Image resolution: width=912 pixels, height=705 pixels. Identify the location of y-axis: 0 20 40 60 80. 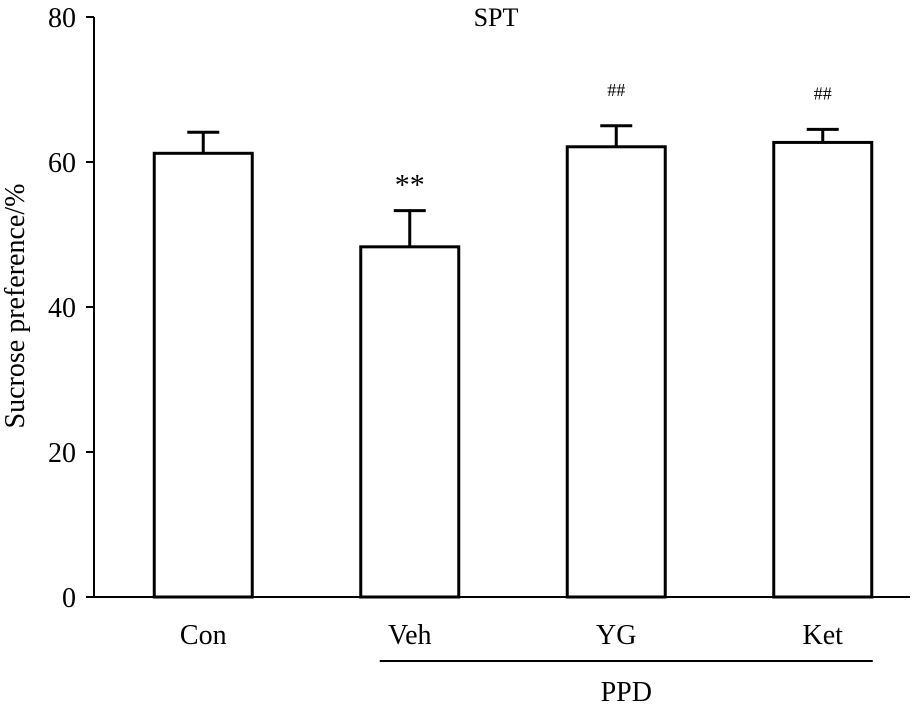
(71, 308).